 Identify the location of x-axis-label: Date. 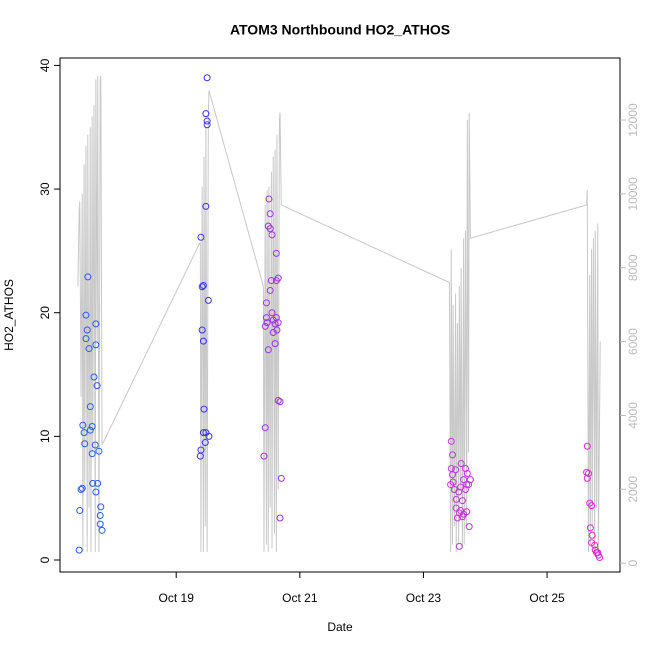
(340, 627).